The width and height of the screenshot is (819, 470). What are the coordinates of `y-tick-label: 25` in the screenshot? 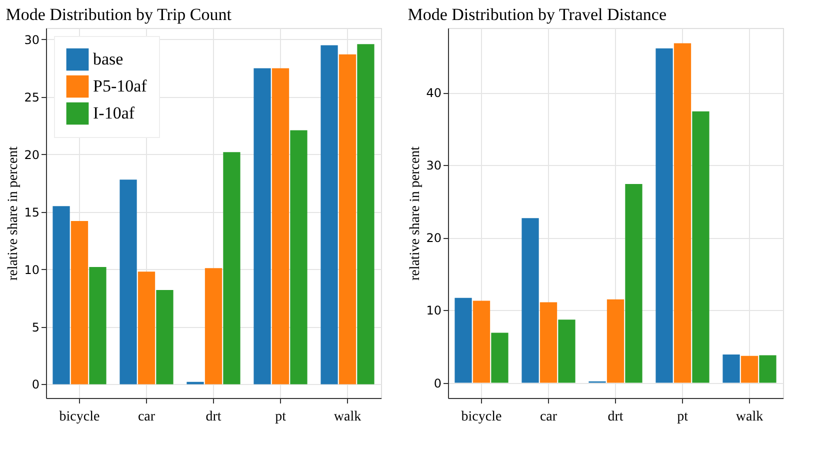 It's located at (32, 97).